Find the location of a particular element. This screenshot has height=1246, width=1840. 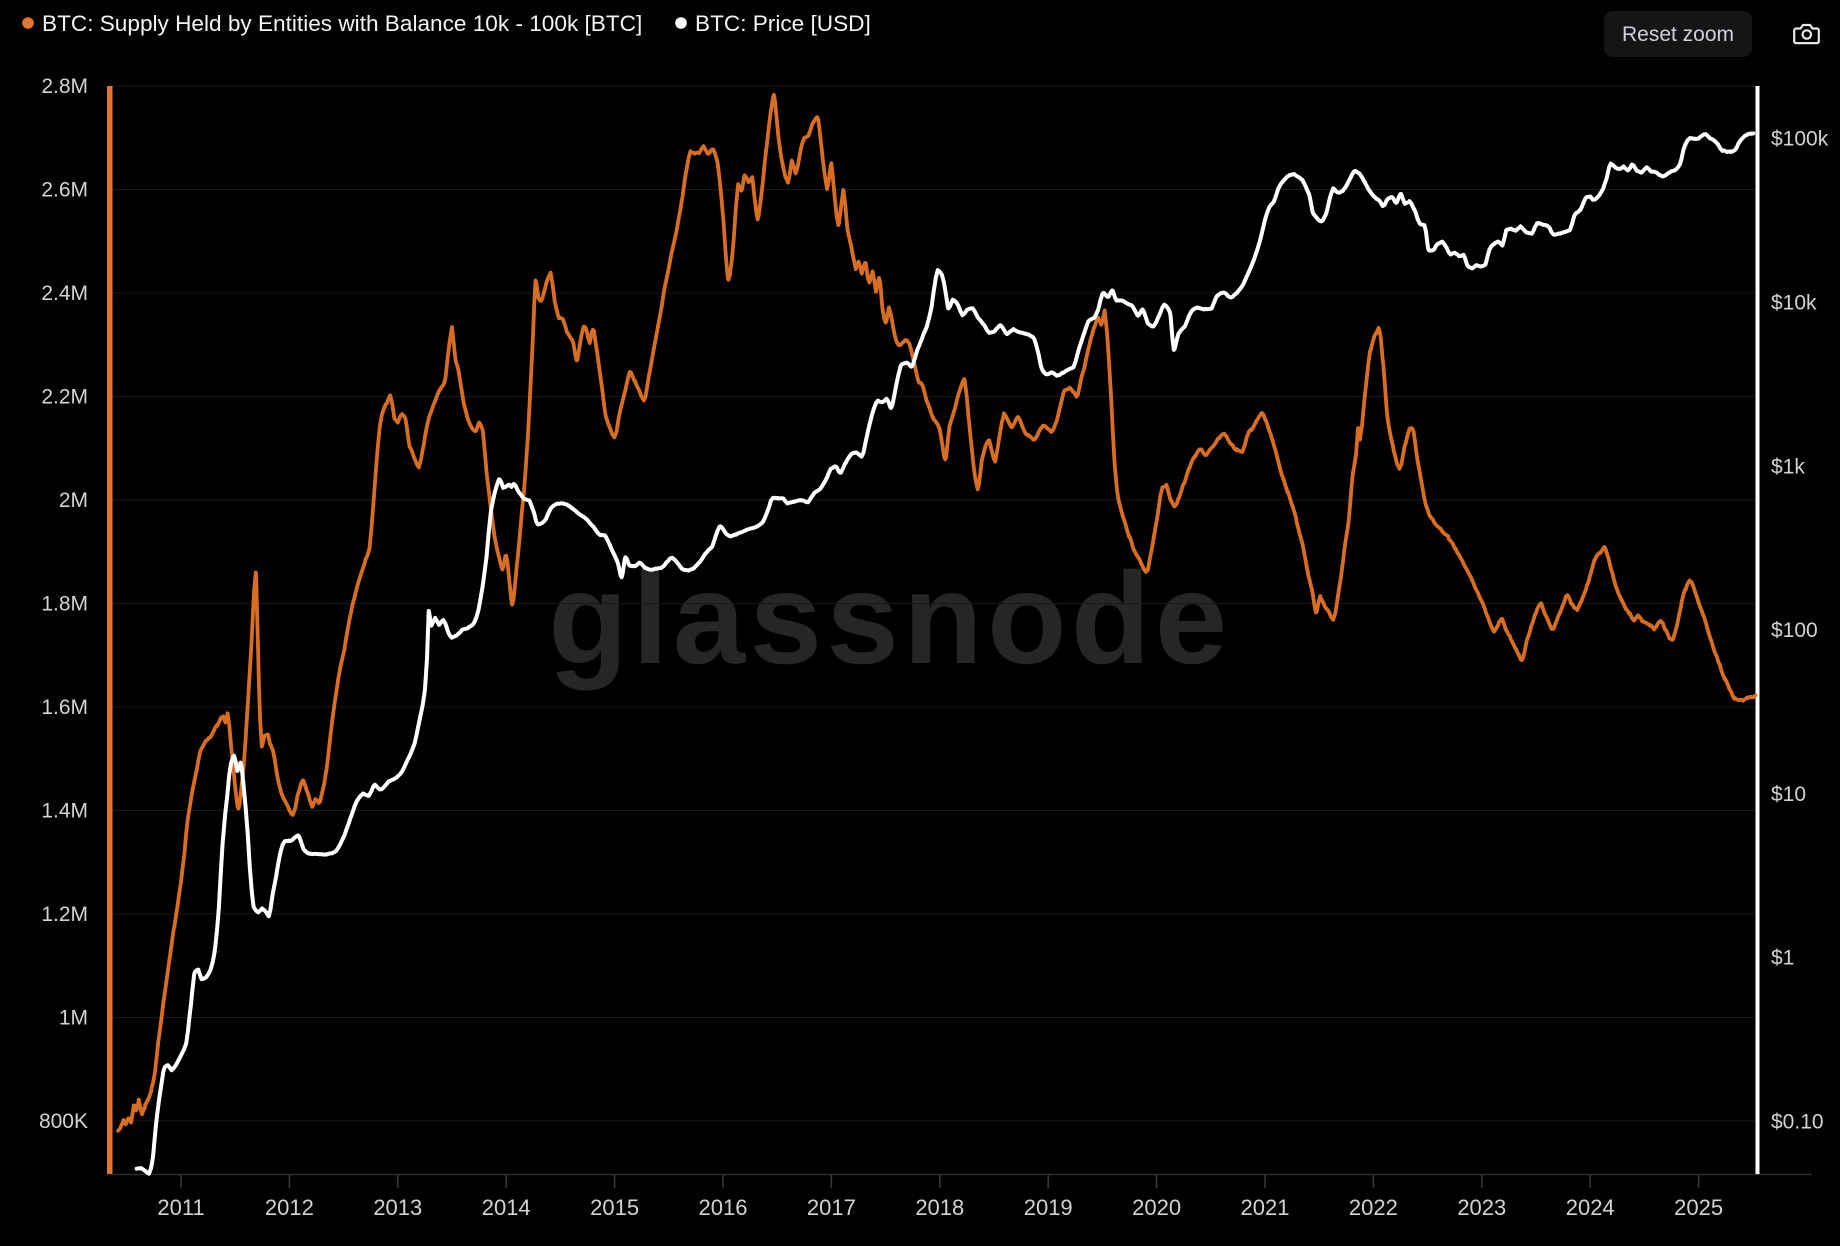

svg-text: 2.4M is located at coordinates (64, 293).